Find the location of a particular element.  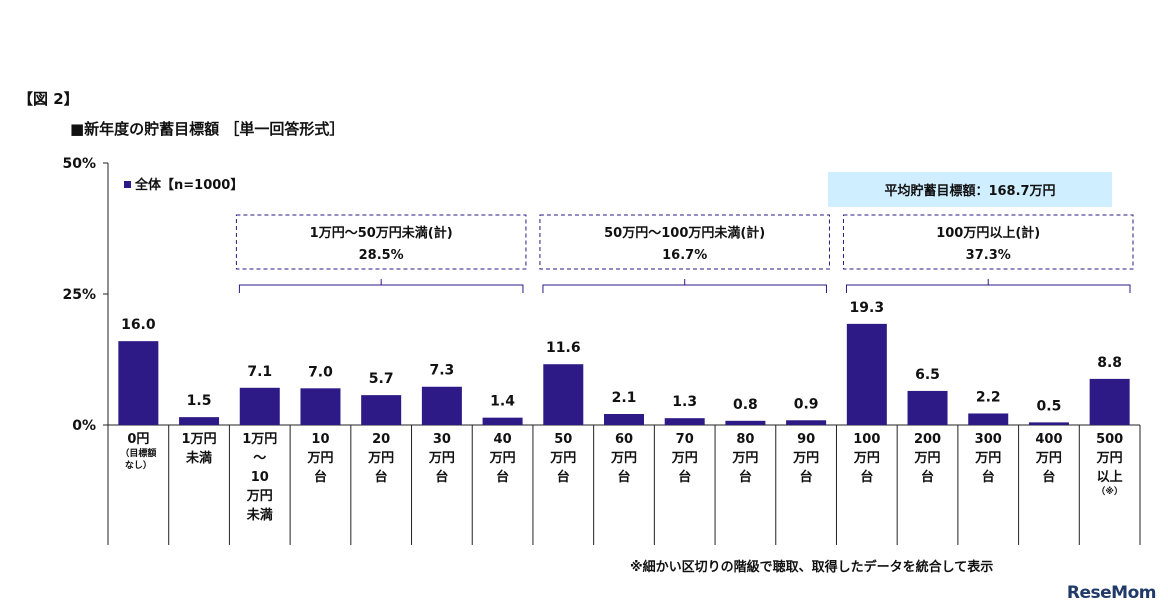

x-tick-label: 60 is located at coordinates (624, 439).